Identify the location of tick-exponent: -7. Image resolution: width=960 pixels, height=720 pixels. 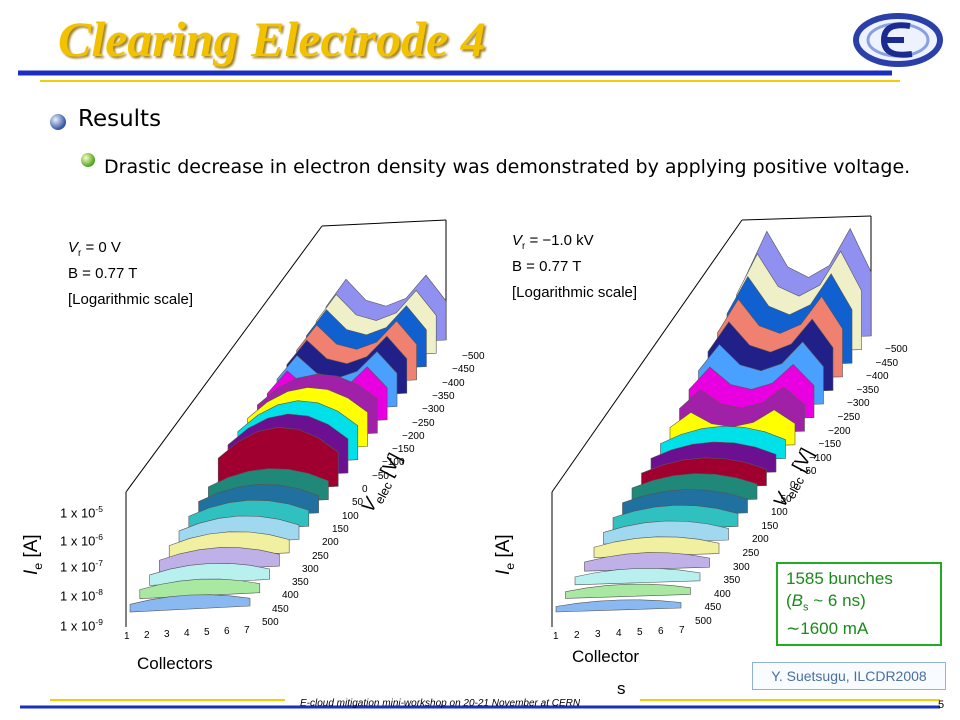
(99, 563).